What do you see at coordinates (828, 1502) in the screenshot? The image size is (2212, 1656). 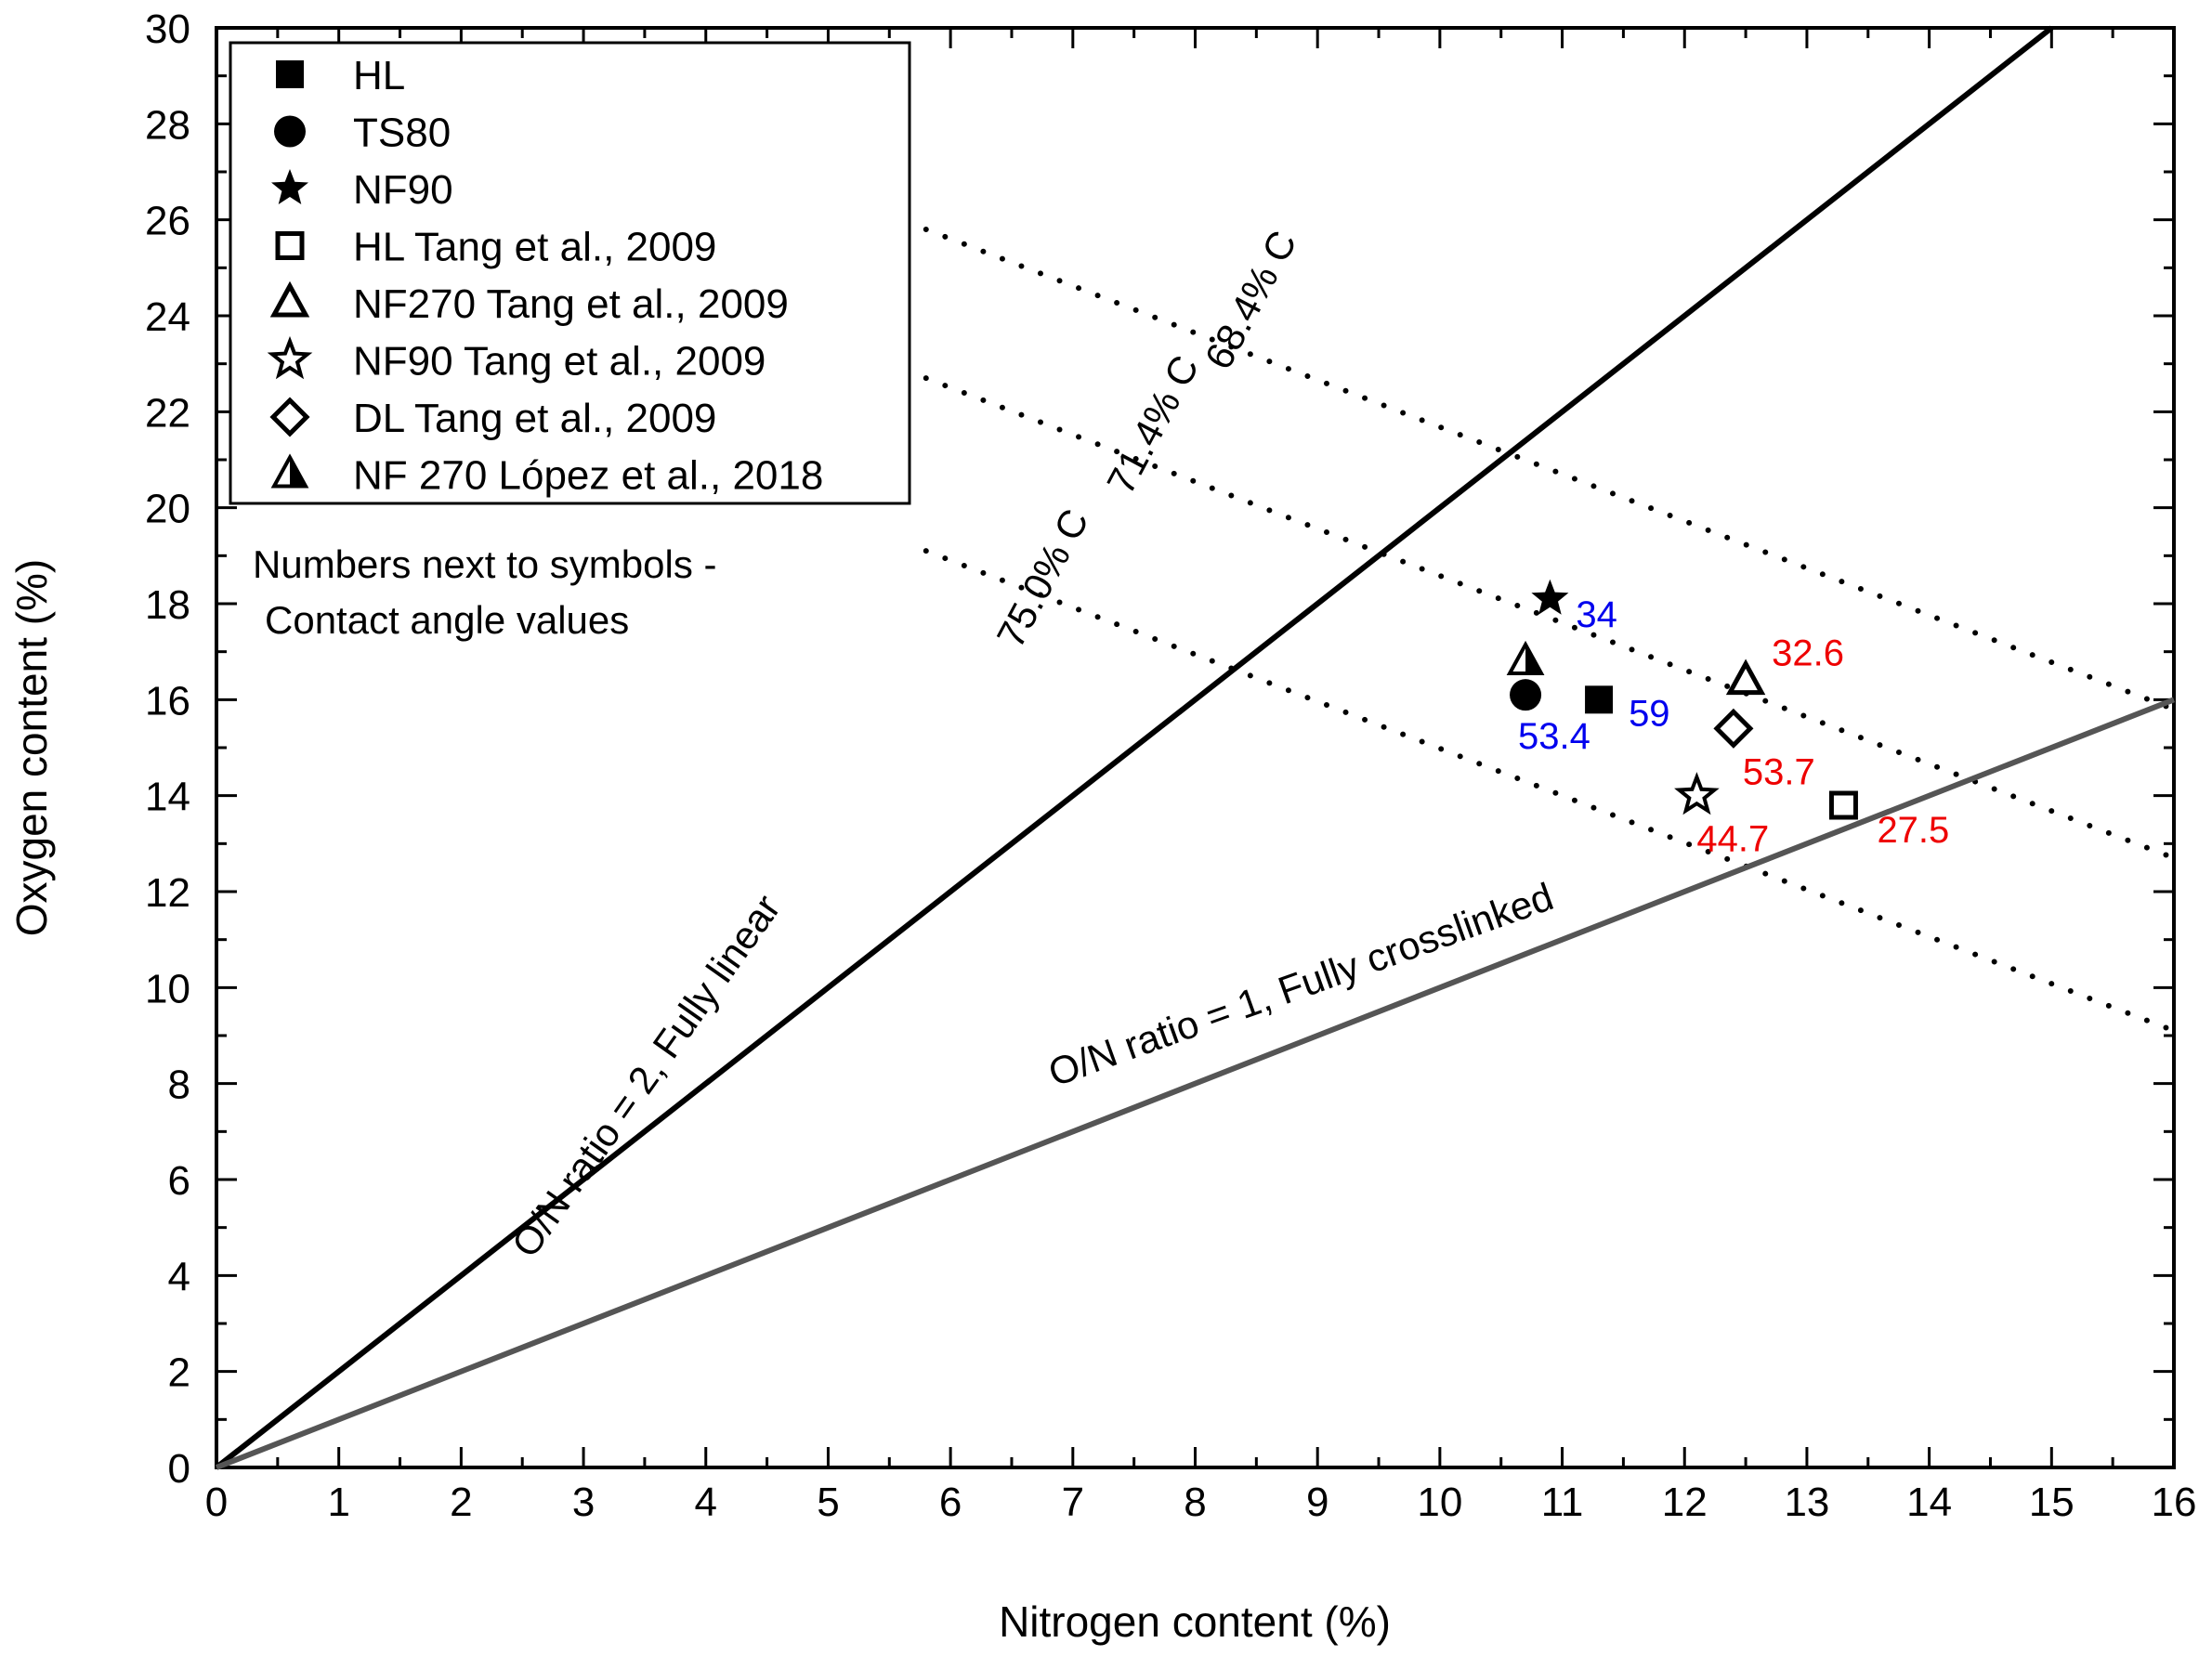 I see `x-tick-label: 5` at bounding box center [828, 1502].